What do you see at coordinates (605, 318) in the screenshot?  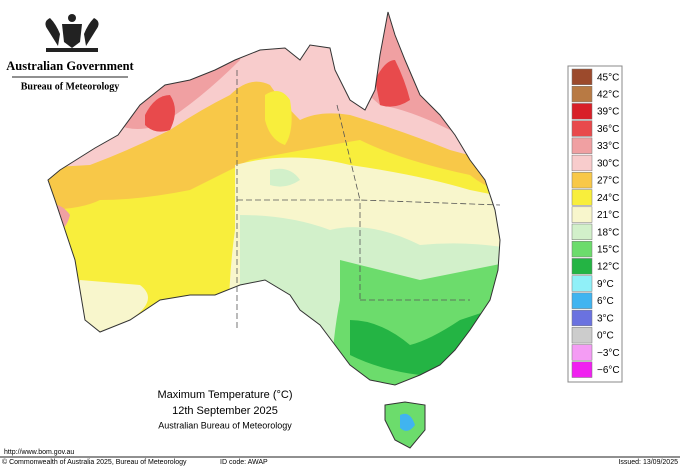 I see `legend-label: 3°C` at bounding box center [605, 318].